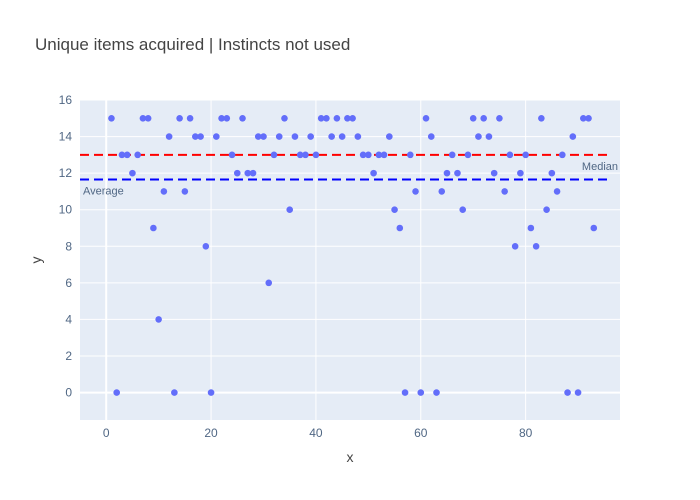 The height and width of the screenshot is (500, 700). Describe the element at coordinates (66, 210) in the screenshot. I see `y-tick-label: 10` at that location.